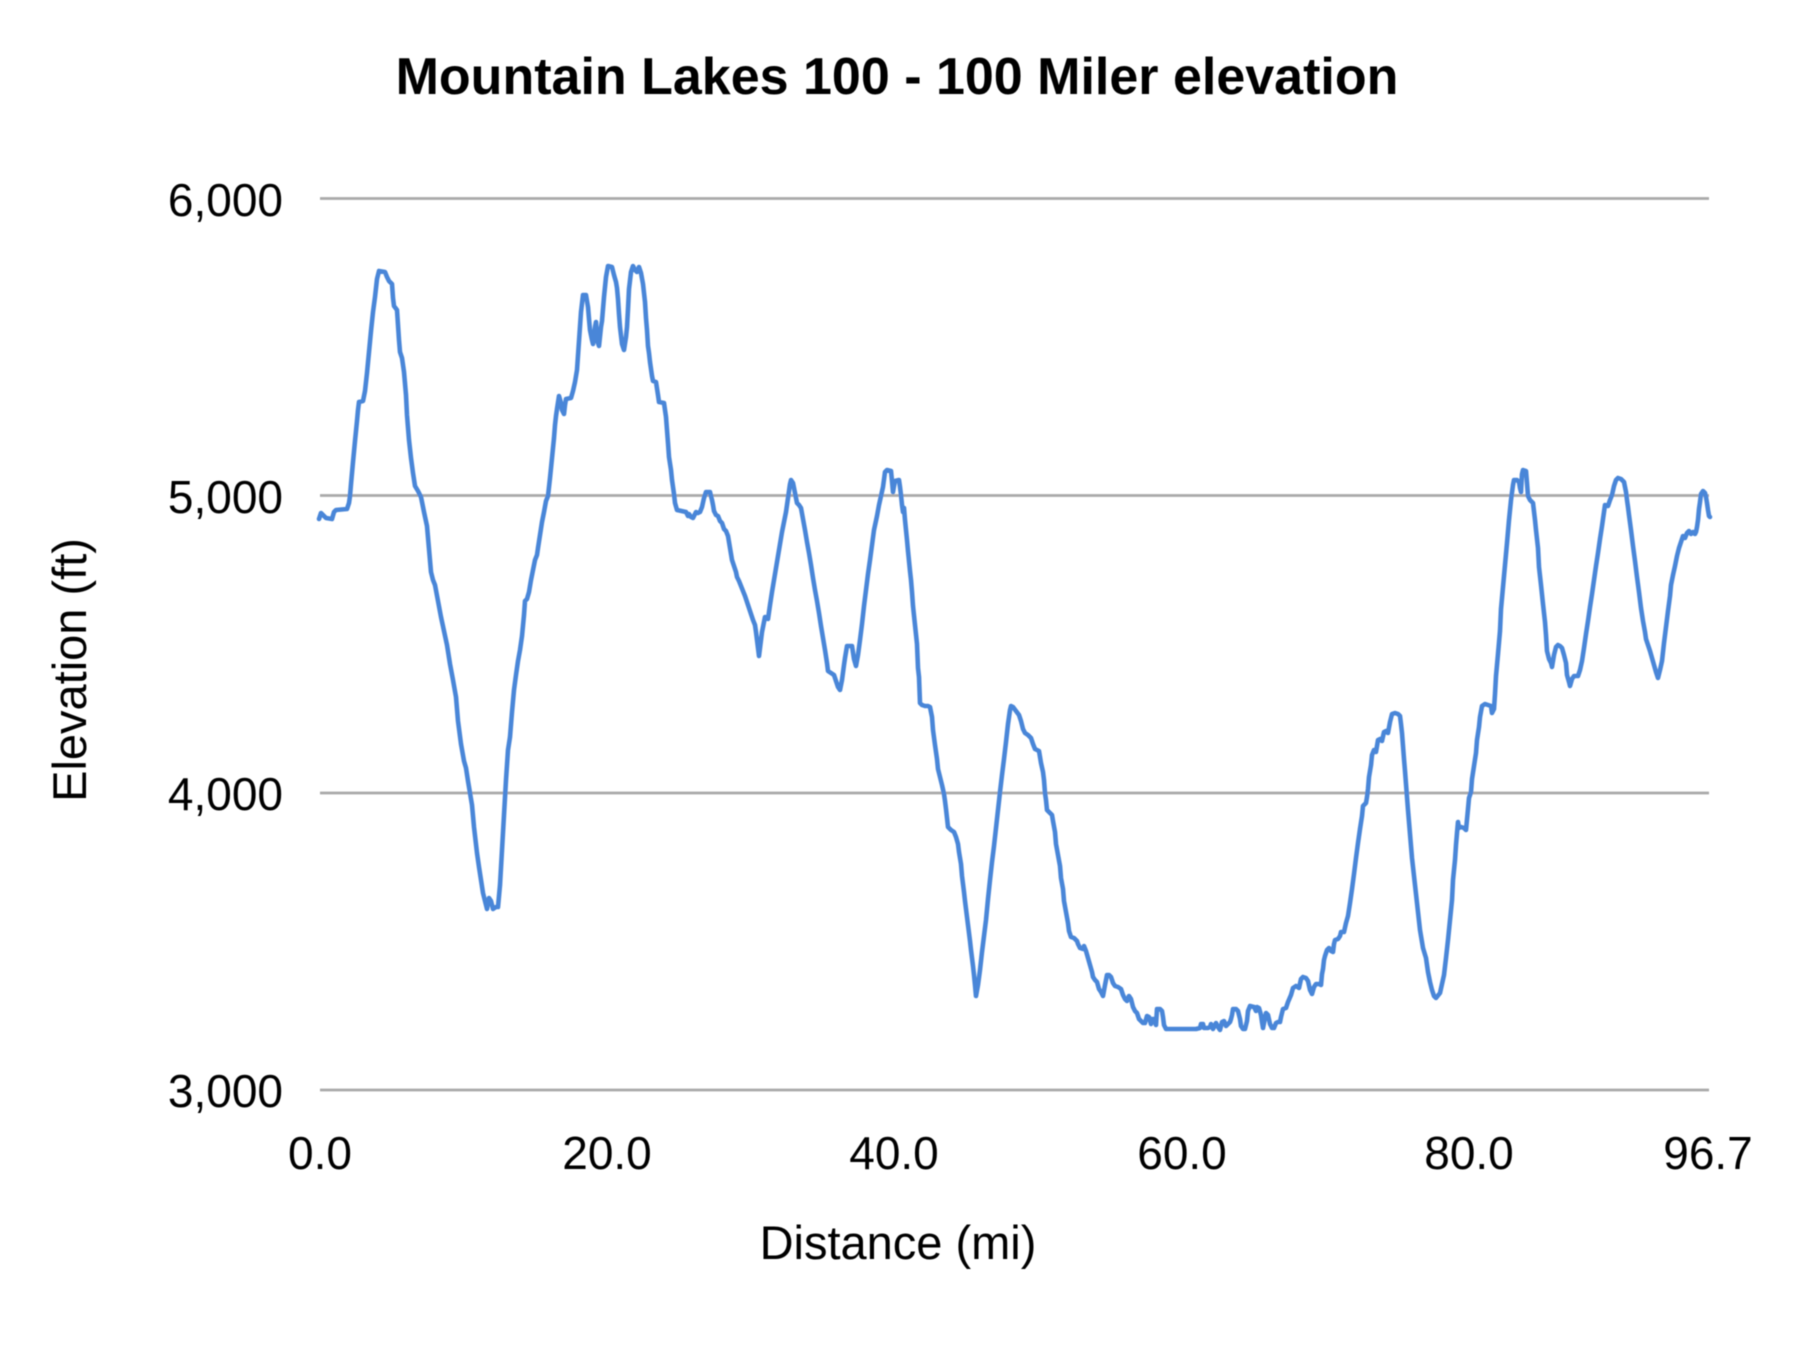 Image resolution: width=1800 pixels, height=1350 pixels. Describe the element at coordinates (225, 1091) in the screenshot. I see `svg-text: 3,000` at that location.